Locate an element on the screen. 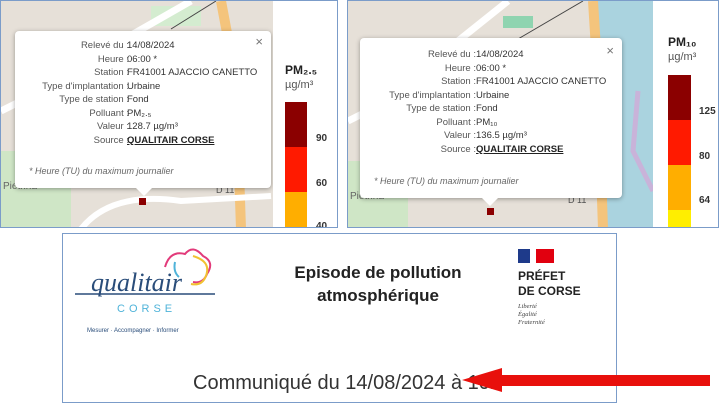  legend-threshold: 80 is located at coordinates (705, 156).